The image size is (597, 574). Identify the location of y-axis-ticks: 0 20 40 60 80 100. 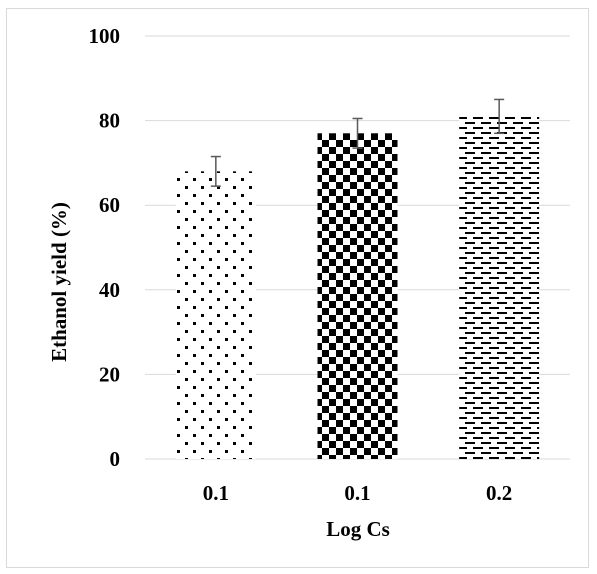
(105, 247).